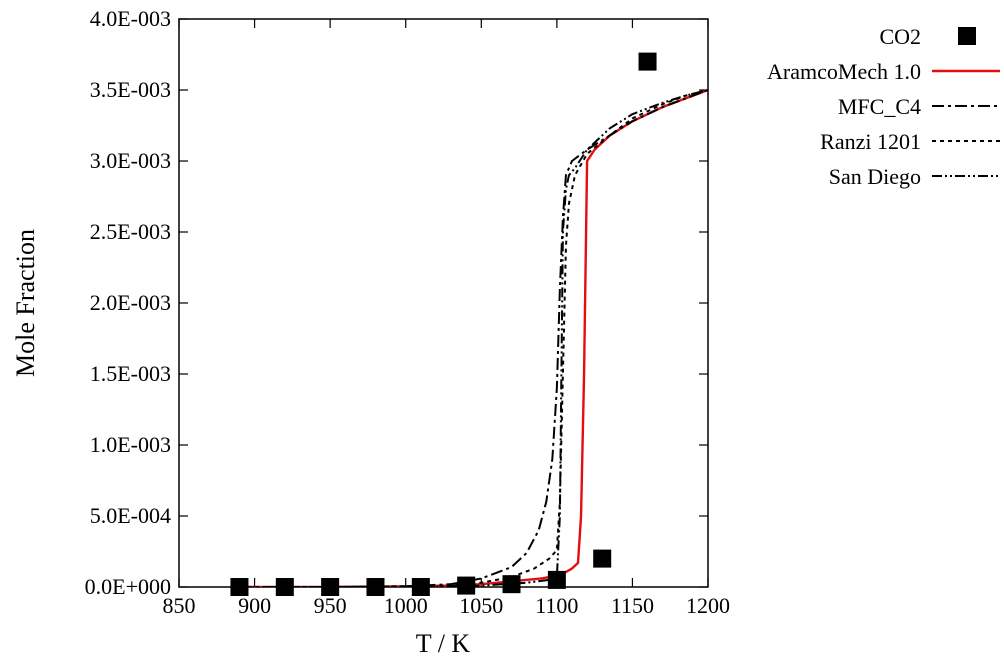 The image size is (1004, 664). I want to click on legend-swatch-co2, so click(967, 36).